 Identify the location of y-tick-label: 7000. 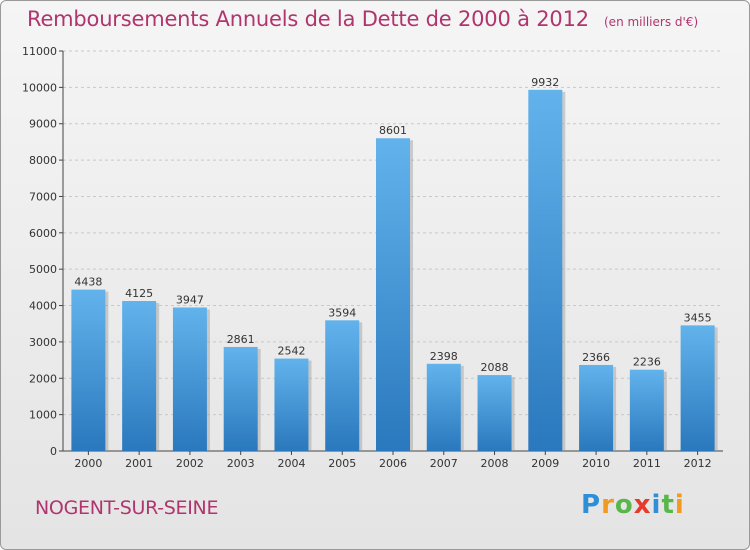
(43, 196).